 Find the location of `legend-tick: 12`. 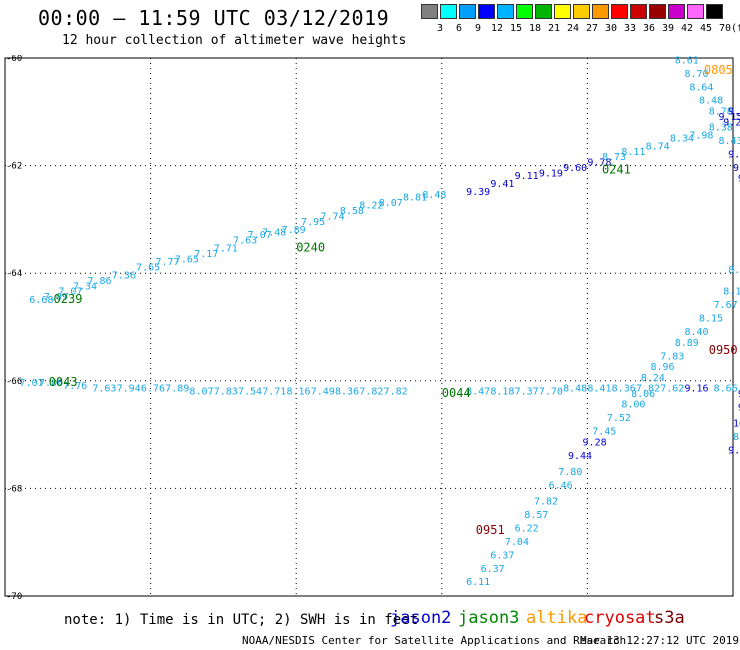

legend-tick: 12 is located at coordinates (497, 28).